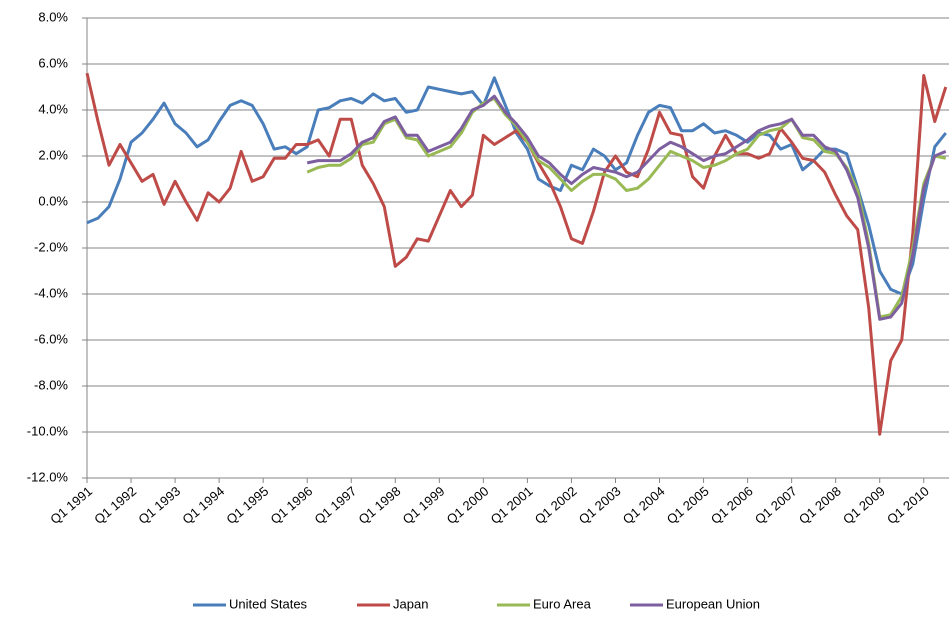 The image size is (950, 620). What do you see at coordinates (53, 108) in the screenshot?
I see `y-tick-label: 4.0%` at bounding box center [53, 108].